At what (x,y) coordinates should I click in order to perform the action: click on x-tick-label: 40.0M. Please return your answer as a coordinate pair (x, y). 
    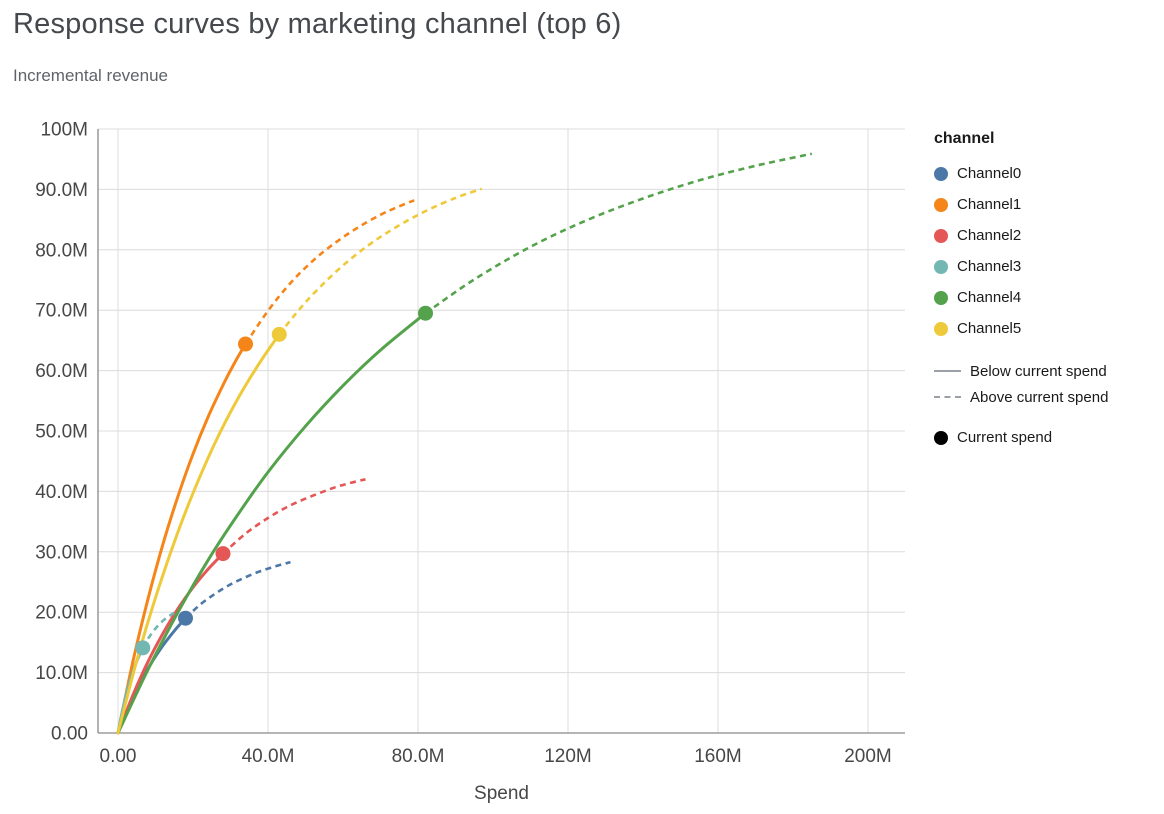
    Looking at the image, I should click on (268, 756).